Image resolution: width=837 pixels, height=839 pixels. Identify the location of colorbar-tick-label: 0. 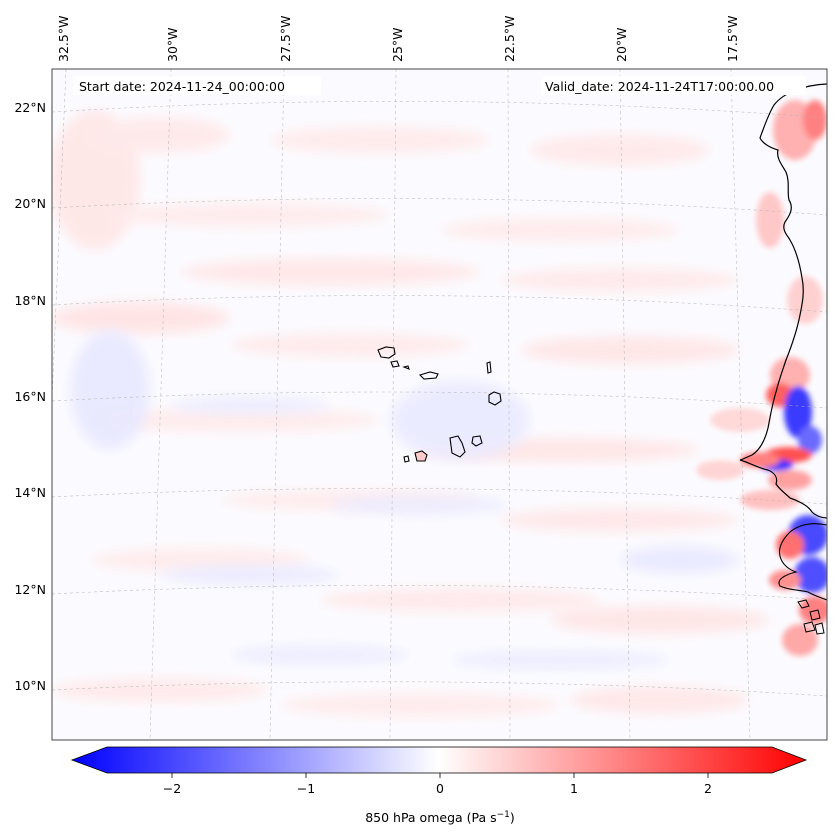
(440, 788).